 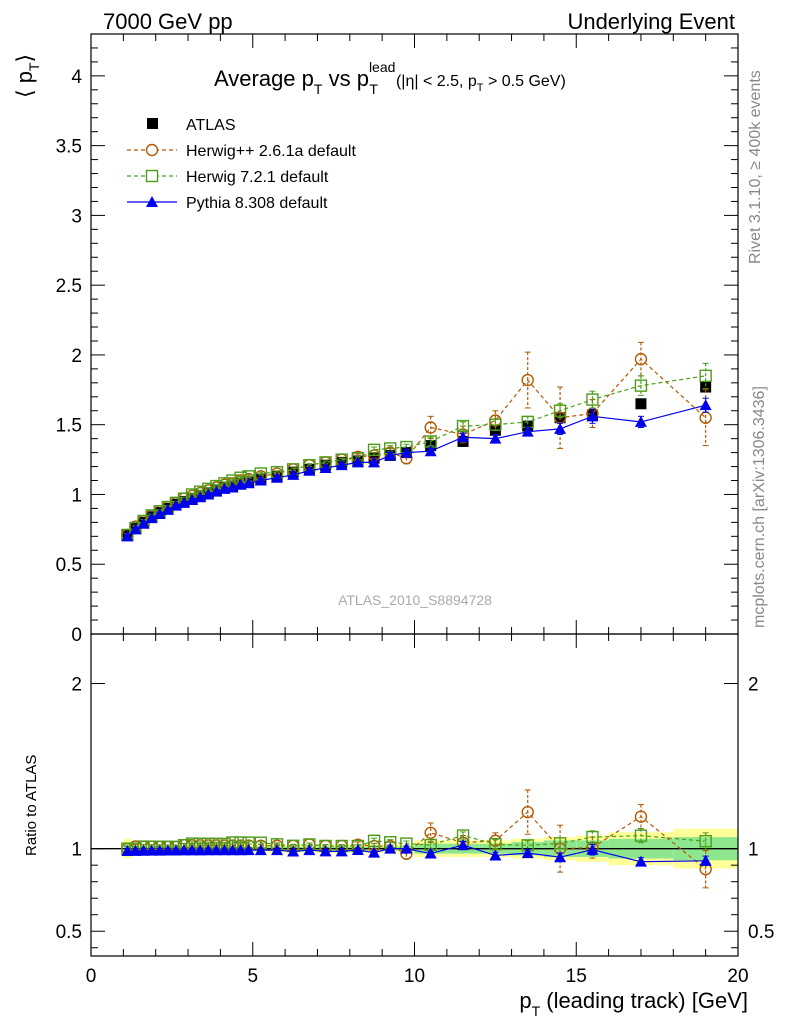 I want to click on legend-entry-pythia: Pythia 8.308 default, so click(x=227, y=203).